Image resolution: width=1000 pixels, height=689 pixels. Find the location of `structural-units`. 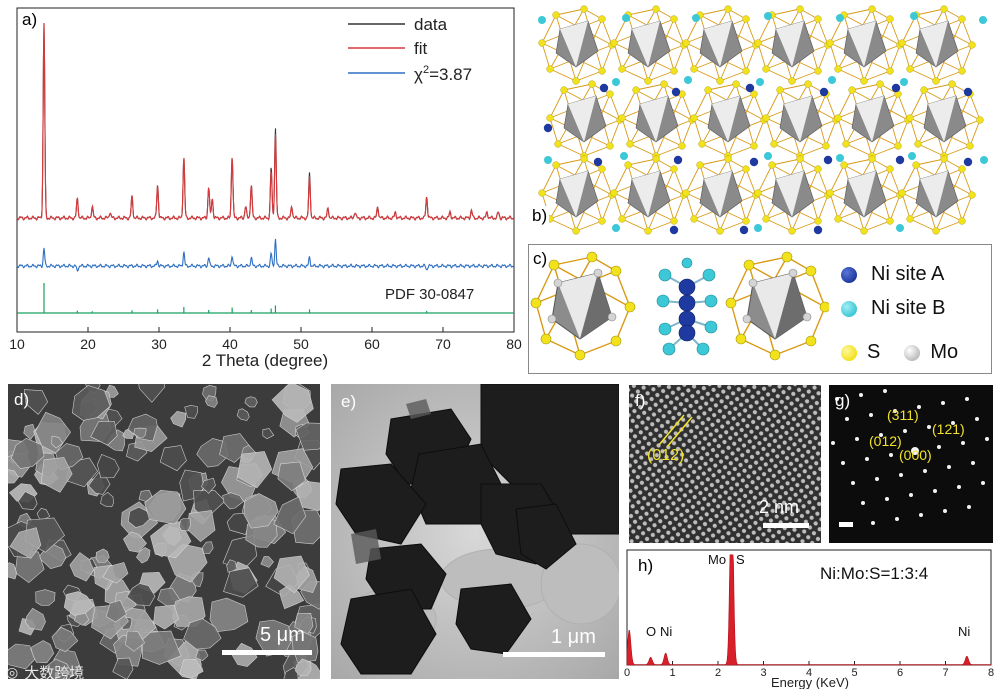

structural-units is located at coordinates (679, 306).